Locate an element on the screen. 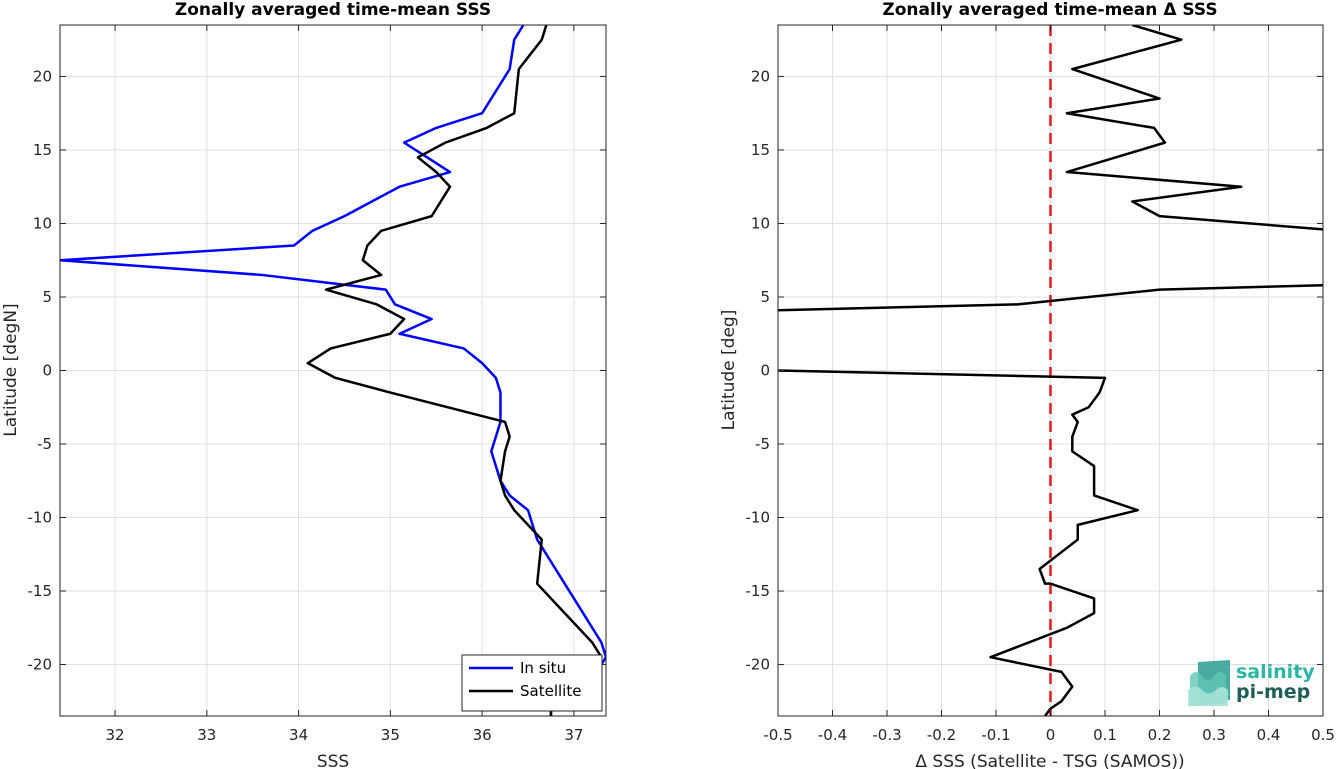 The width and height of the screenshot is (1336, 769). right-y-tick-label: -20 is located at coordinates (758, 665).